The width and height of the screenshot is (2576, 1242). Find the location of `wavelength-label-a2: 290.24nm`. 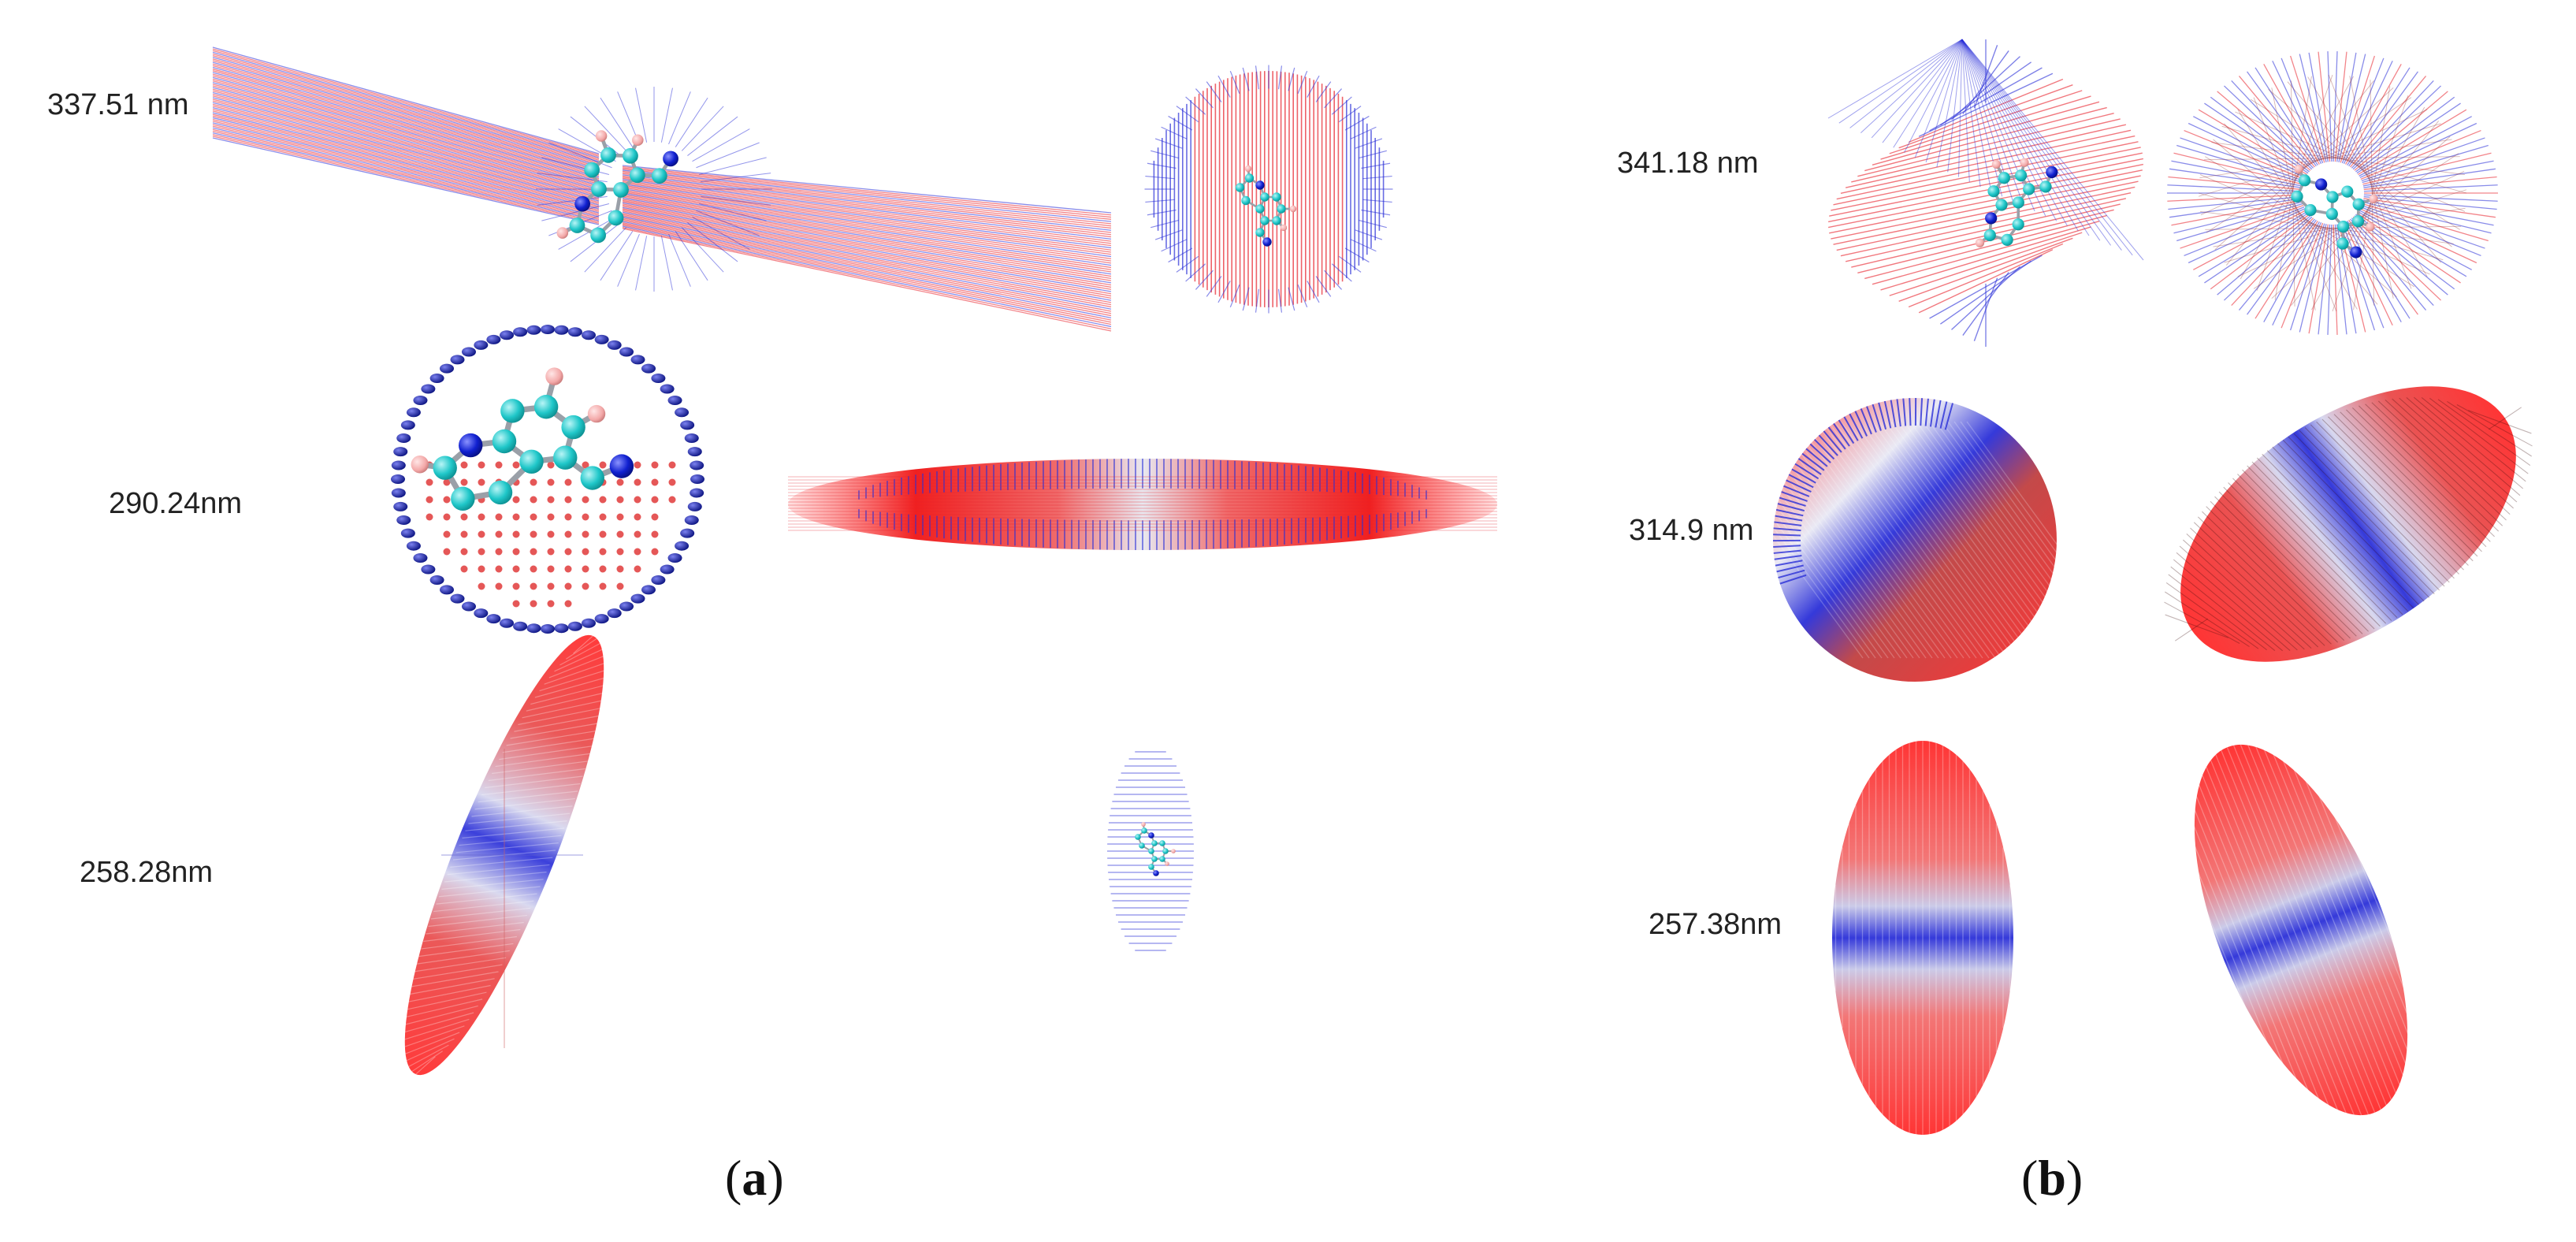

wavelength-label-a2: 290.24nm is located at coordinates (176, 503).